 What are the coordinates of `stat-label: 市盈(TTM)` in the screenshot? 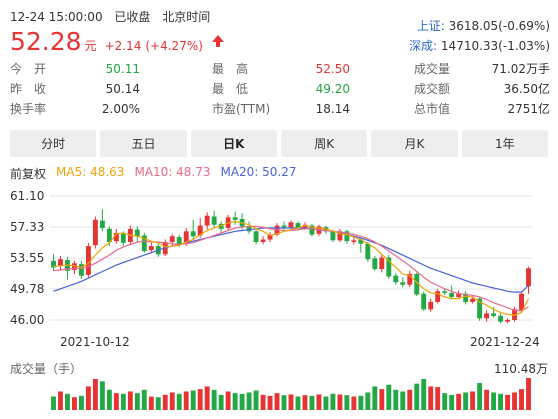 It's located at (241, 109).